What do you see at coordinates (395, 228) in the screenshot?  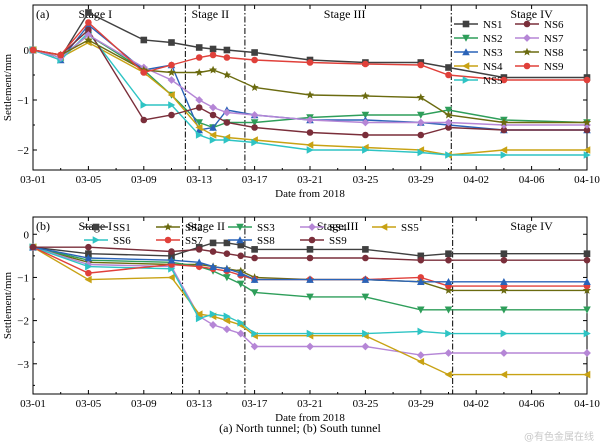 I see `legend-item-ss5: SS5` at bounding box center [395, 228].